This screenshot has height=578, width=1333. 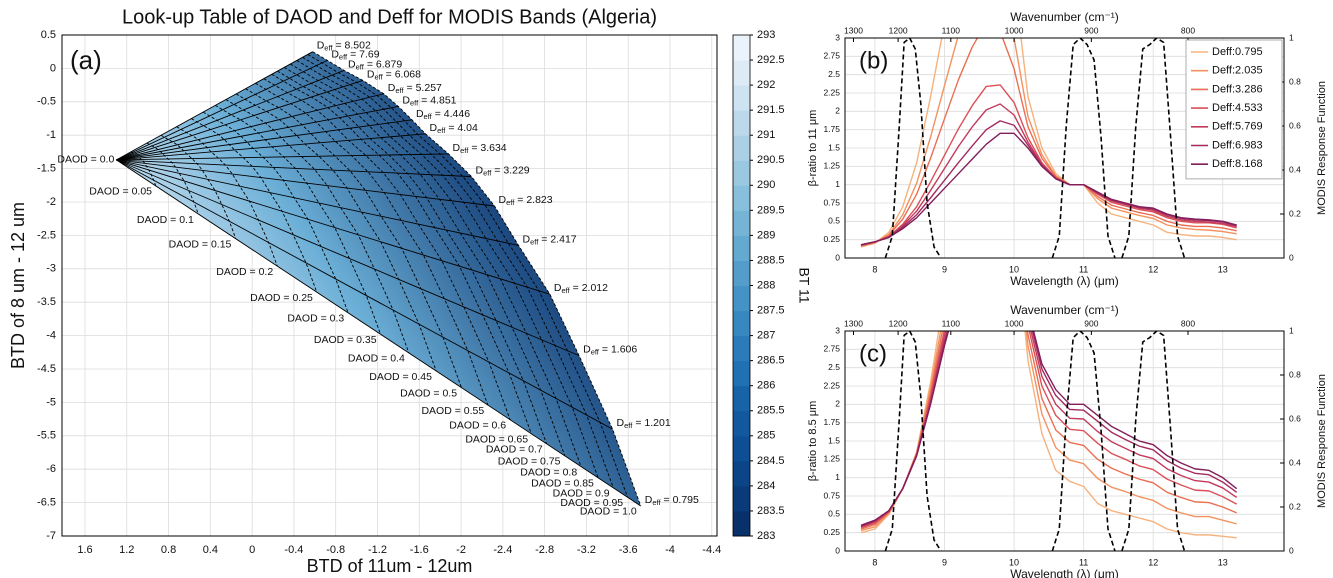 I want to click on y-tick-label: -5.5, so click(x=46, y=436).